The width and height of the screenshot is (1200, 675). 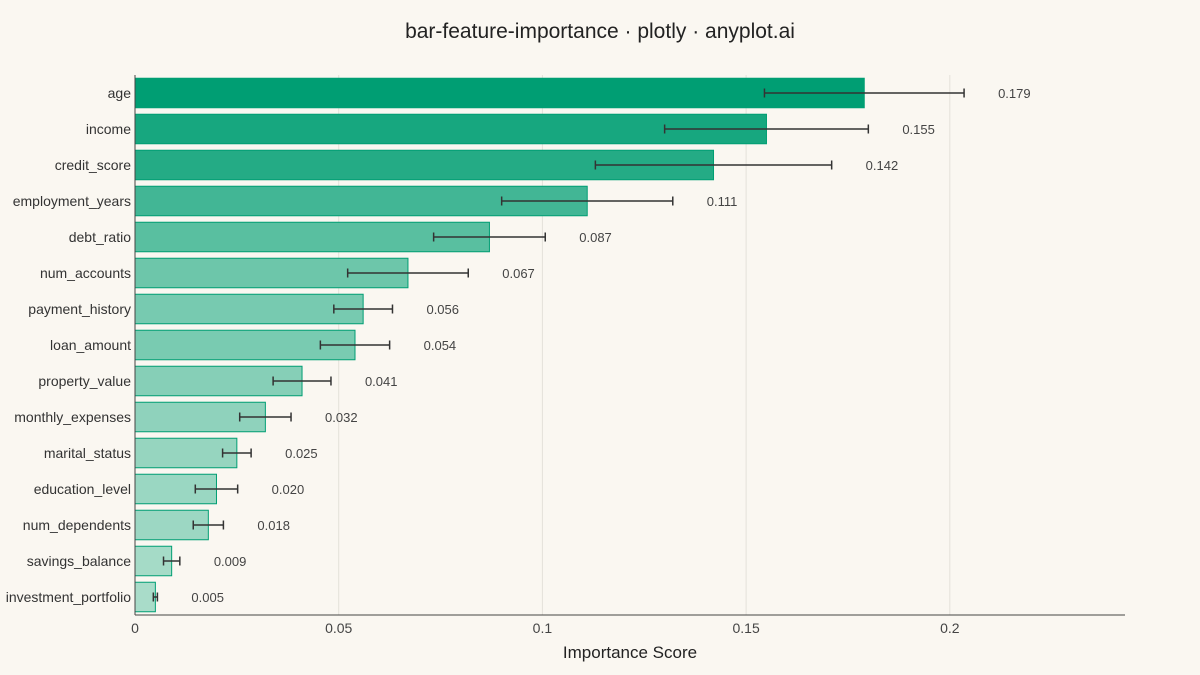 I want to click on bar-investment-portfolio, so click(x=145, y=597).